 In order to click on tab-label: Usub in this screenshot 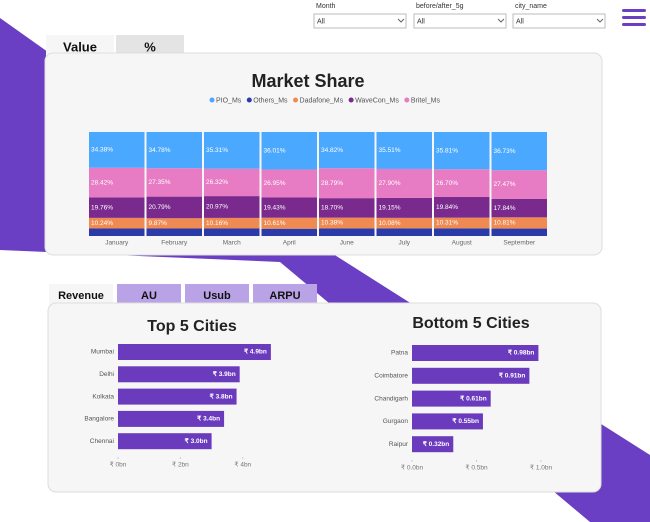, I will do `click(217, 296)`.